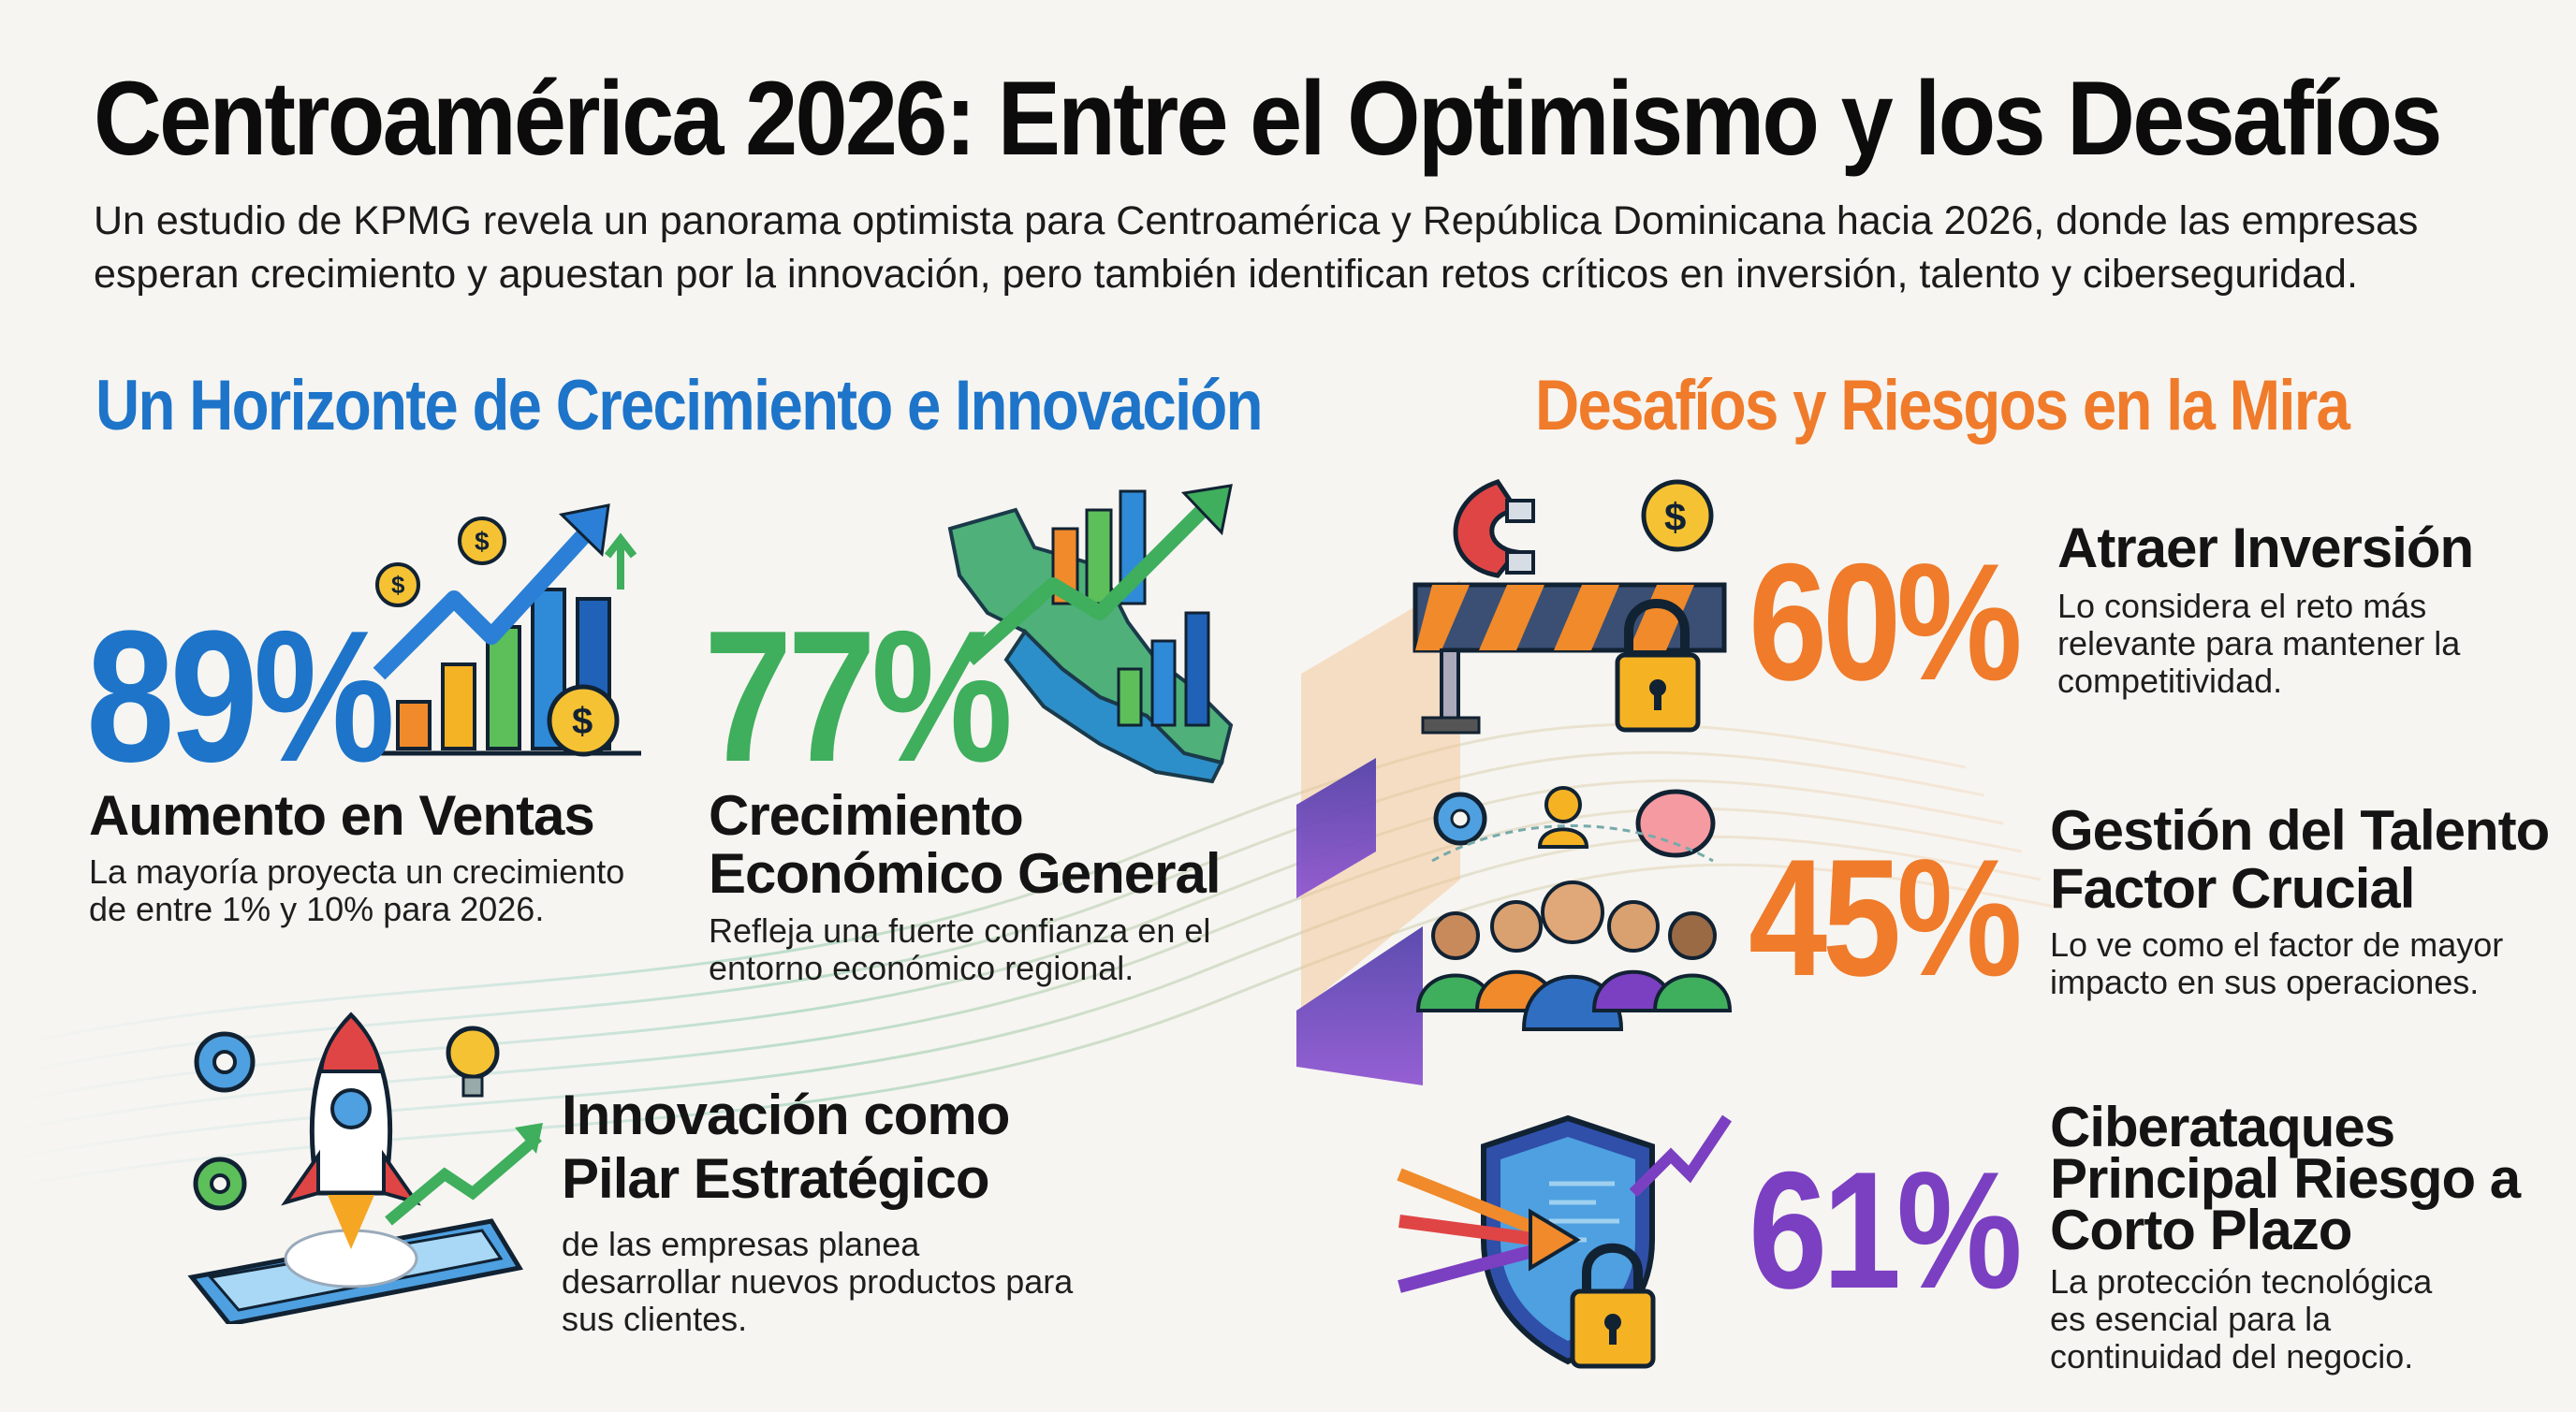  Describe the element at coordinates (776, 1178) in the screenshot. I see `innovation-title-line2: Pilar Estratégico` at that location.